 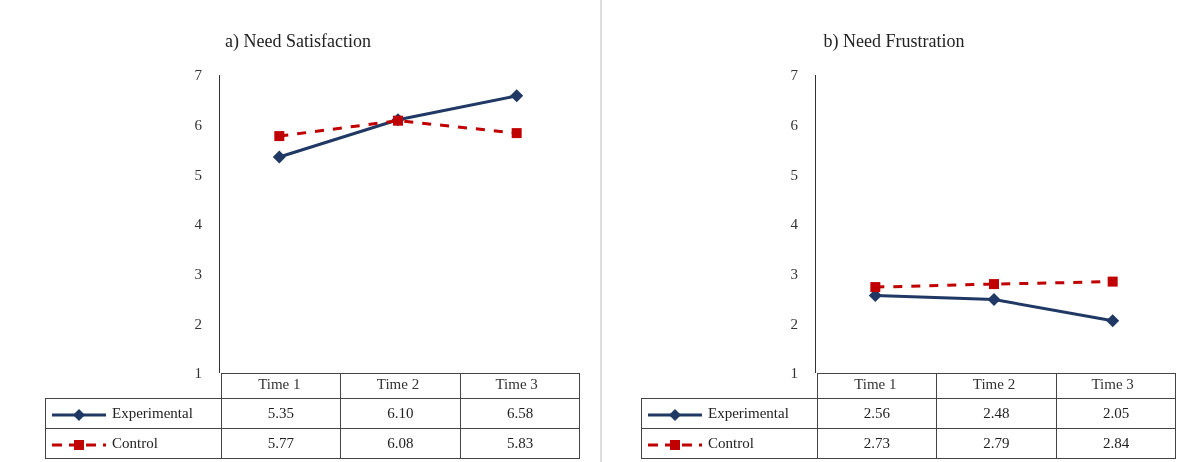 What do you see at coordinates (400, 413) in the screenshot?
I see `data-label: 6.10` at bounding box center [400, 413].